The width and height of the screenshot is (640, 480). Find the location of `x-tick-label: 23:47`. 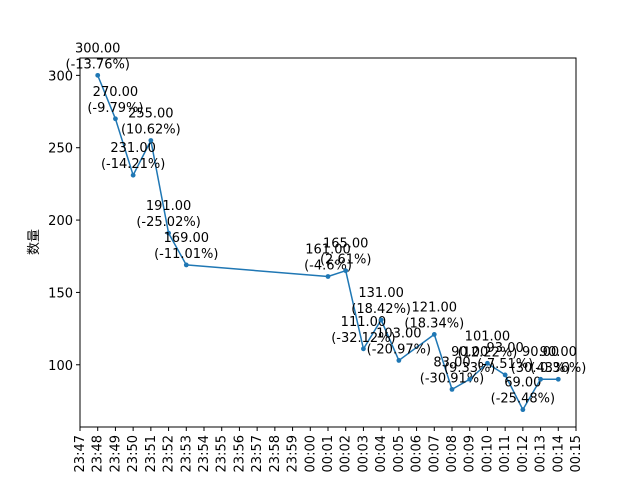

x-tick-label: 23:47 is located at coordinates (80, 453).